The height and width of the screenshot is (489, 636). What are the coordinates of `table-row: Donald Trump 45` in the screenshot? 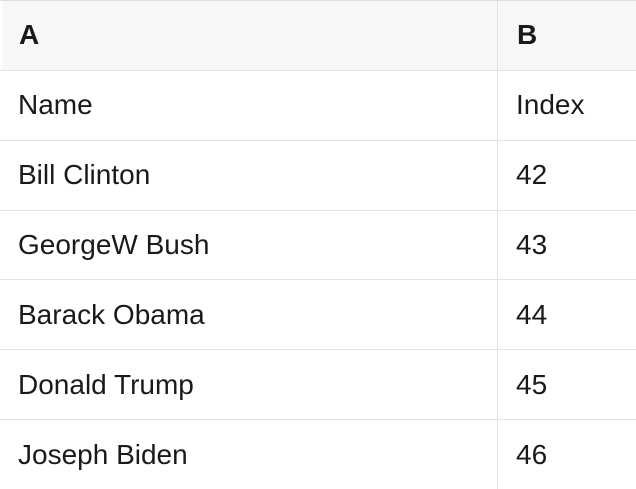 It's located at (318, 385).